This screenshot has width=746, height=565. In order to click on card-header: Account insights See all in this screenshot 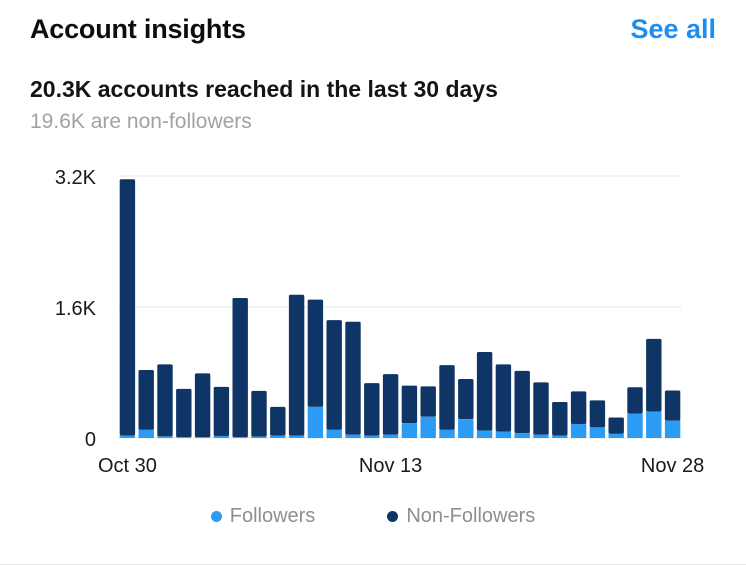, I will do `click(373, 29)`.